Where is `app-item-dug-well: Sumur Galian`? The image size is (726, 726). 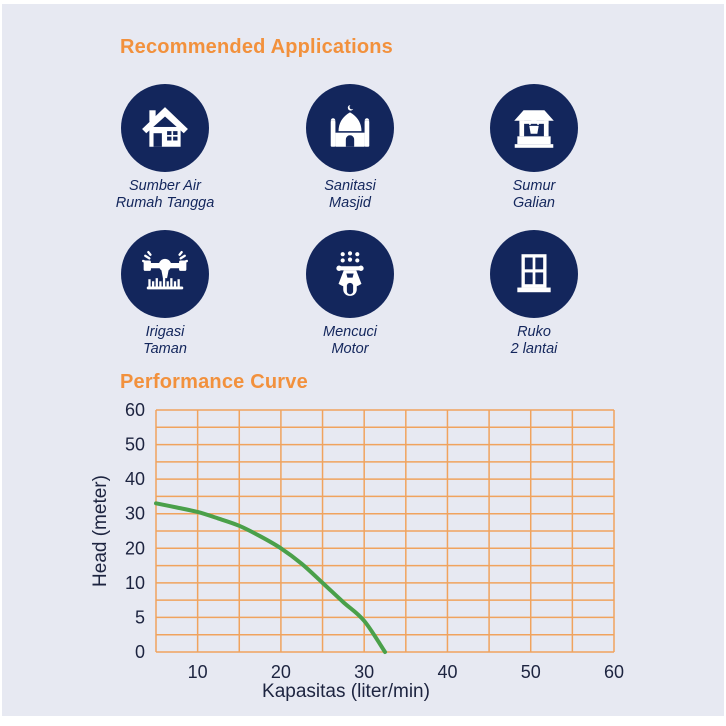
app-item-dug-well: Sumur Galian is located at coordinates (534, 148).